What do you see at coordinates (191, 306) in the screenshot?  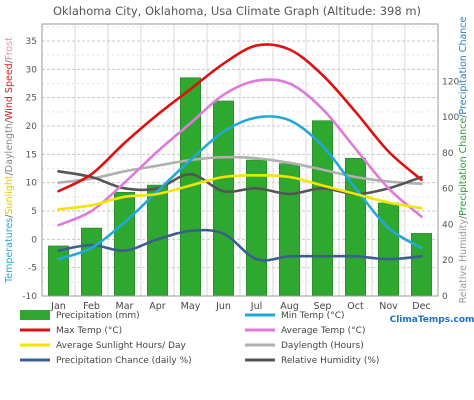 I see `month-label-may: May` at bounding box center [191, 306].